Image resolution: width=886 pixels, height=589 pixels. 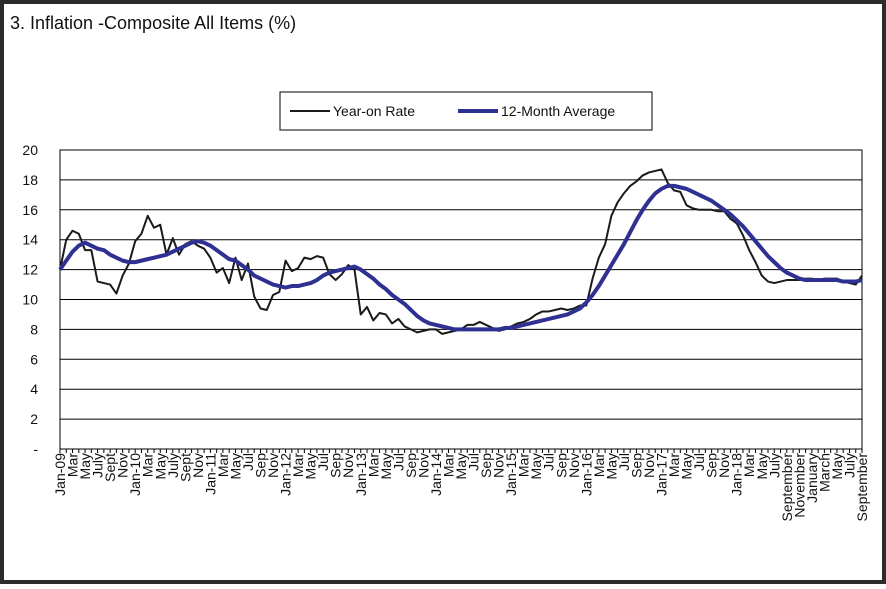 I want to click on x-tick-label: Jan-14, so click(x=436, y=474).